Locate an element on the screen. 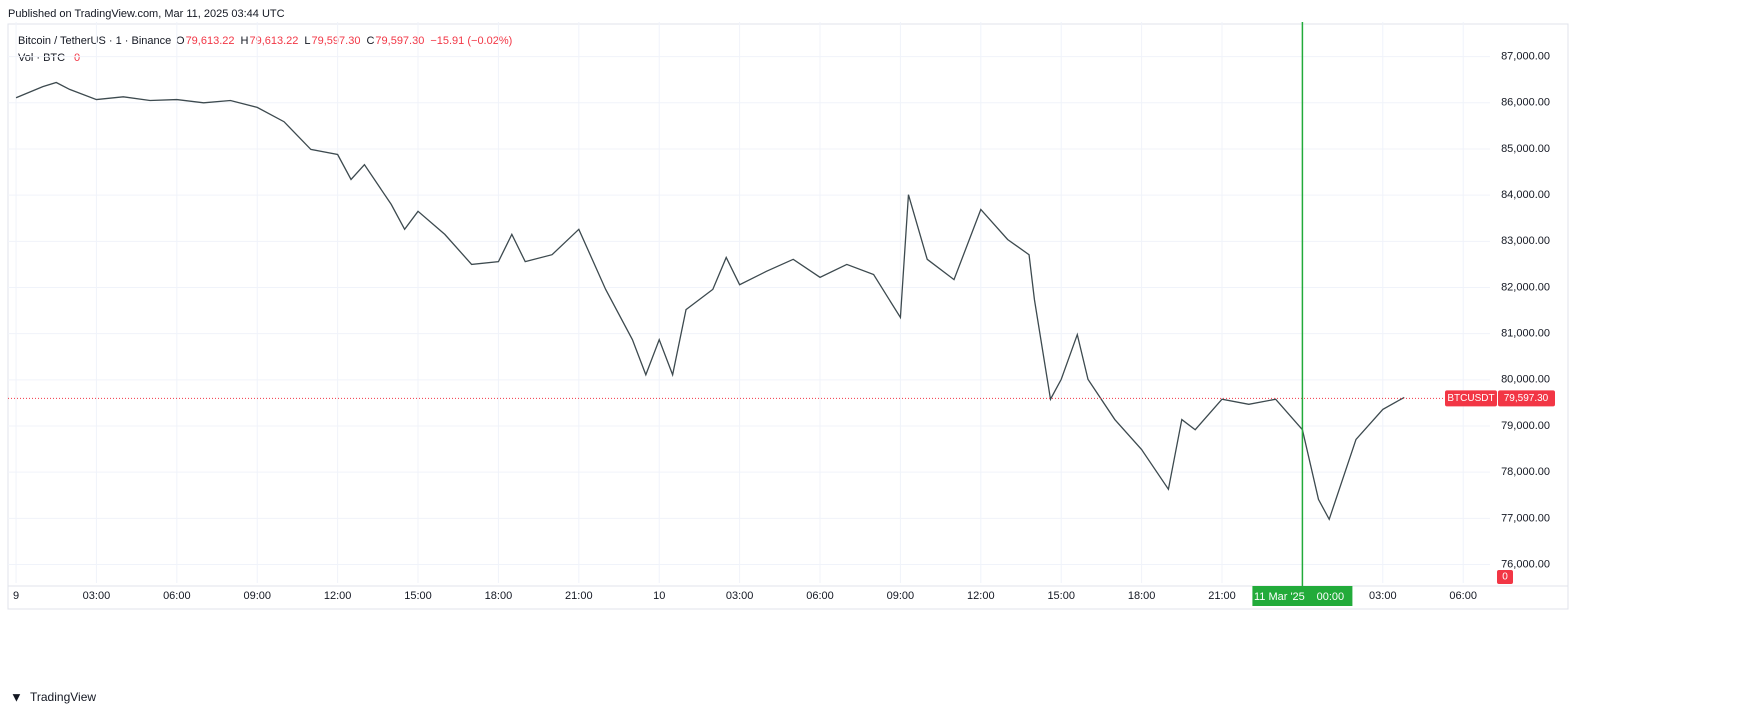 The width and height of the screenshot is (1755, 721). y-tick-label: 84,000.00 is located at coordinates (1525, 195).